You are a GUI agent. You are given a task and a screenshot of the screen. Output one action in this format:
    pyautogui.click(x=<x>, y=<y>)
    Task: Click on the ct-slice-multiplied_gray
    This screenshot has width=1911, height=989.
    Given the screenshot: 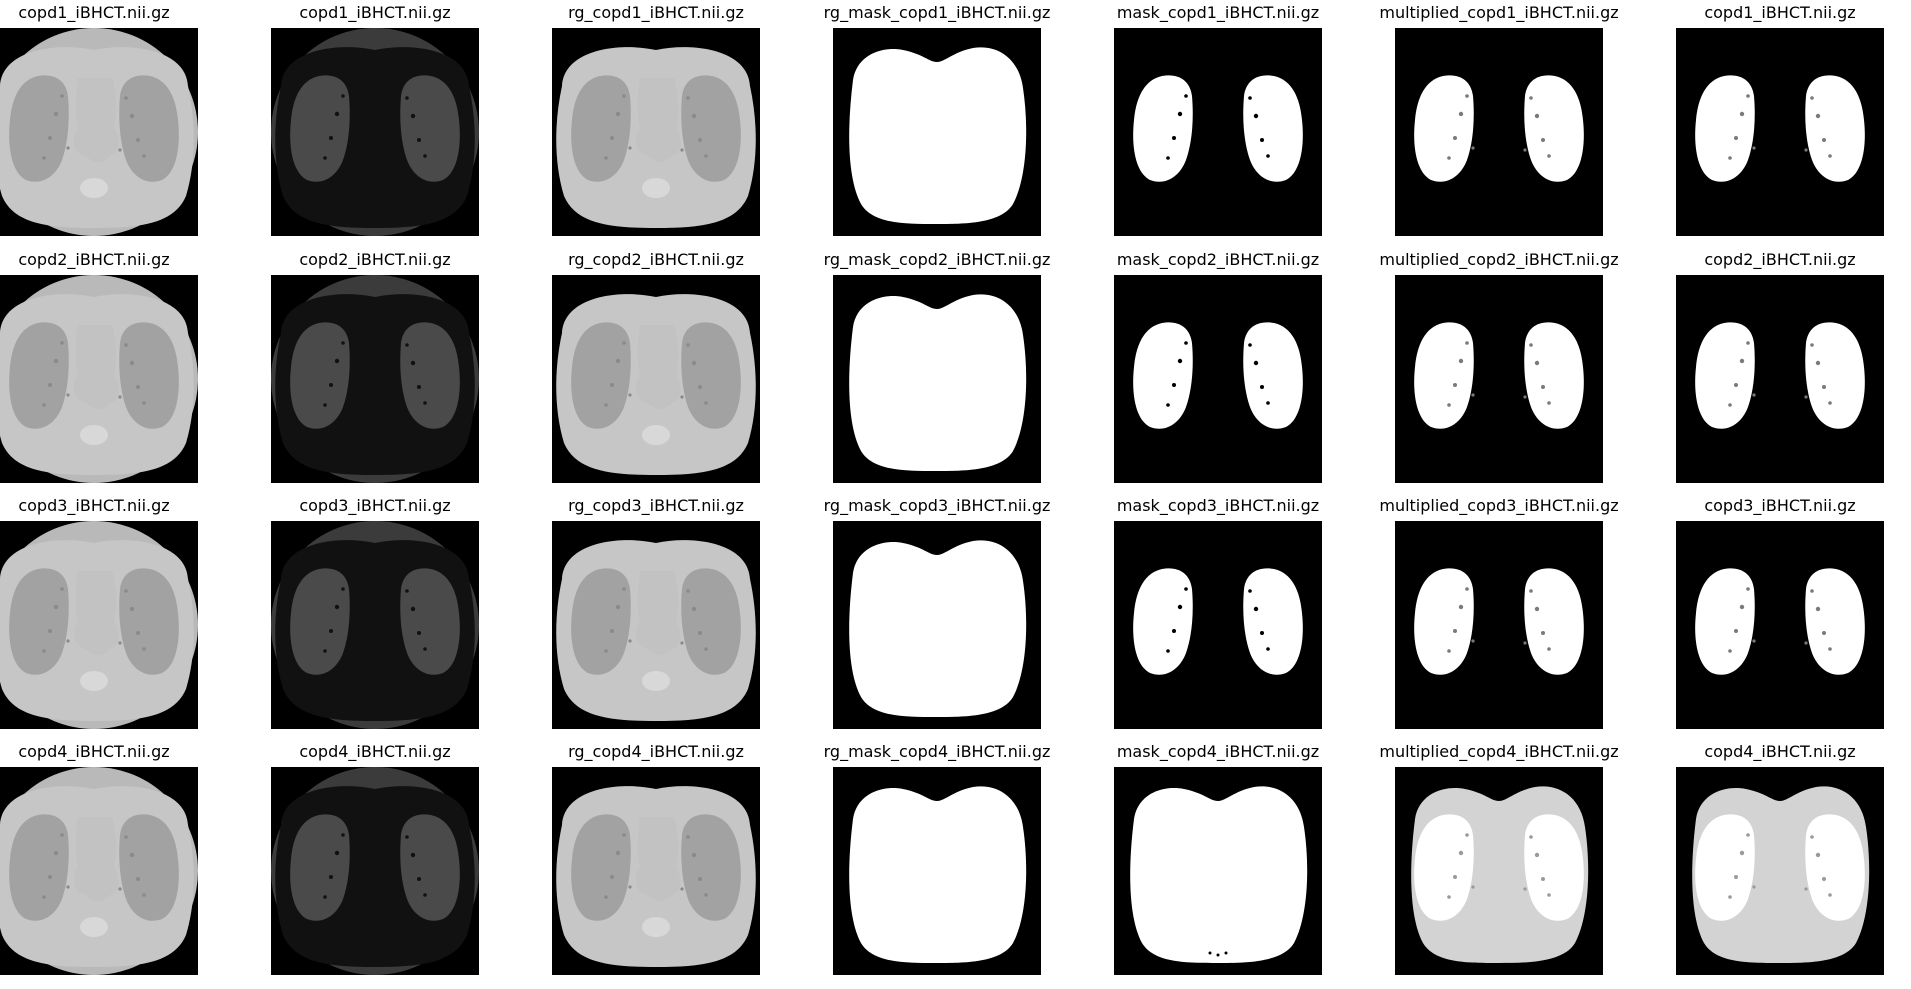 What is the action you would take?
    pyautogui.click(x=1499, y=871)
    